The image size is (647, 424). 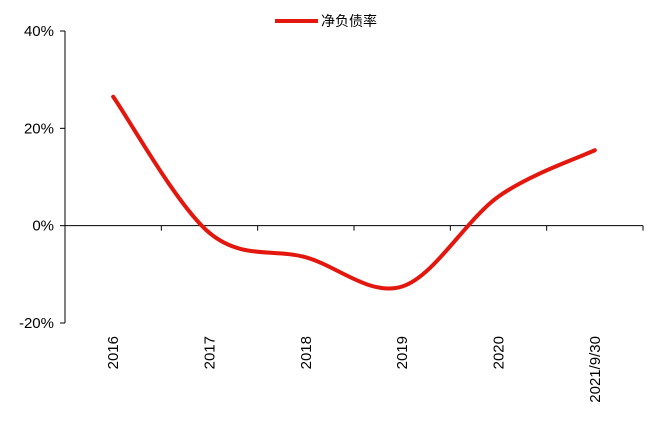 I want to click on legend: 净负债率, so click(x=326, y=21).